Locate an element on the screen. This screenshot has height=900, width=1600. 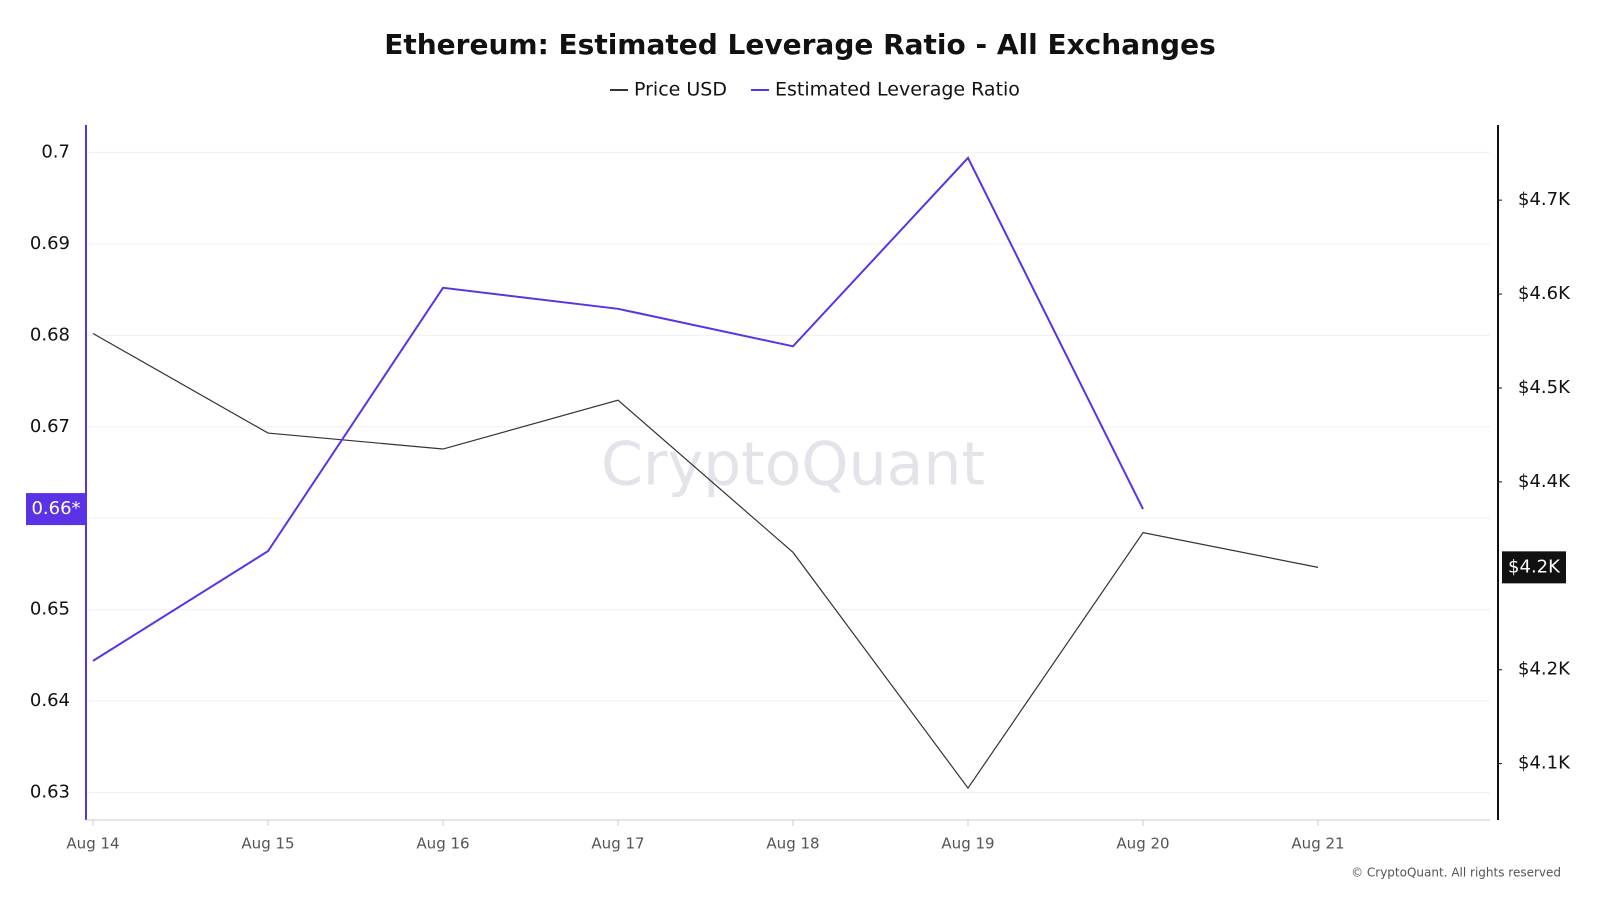
y-tick-label: 0.67 is located at coordinates (50, 426).